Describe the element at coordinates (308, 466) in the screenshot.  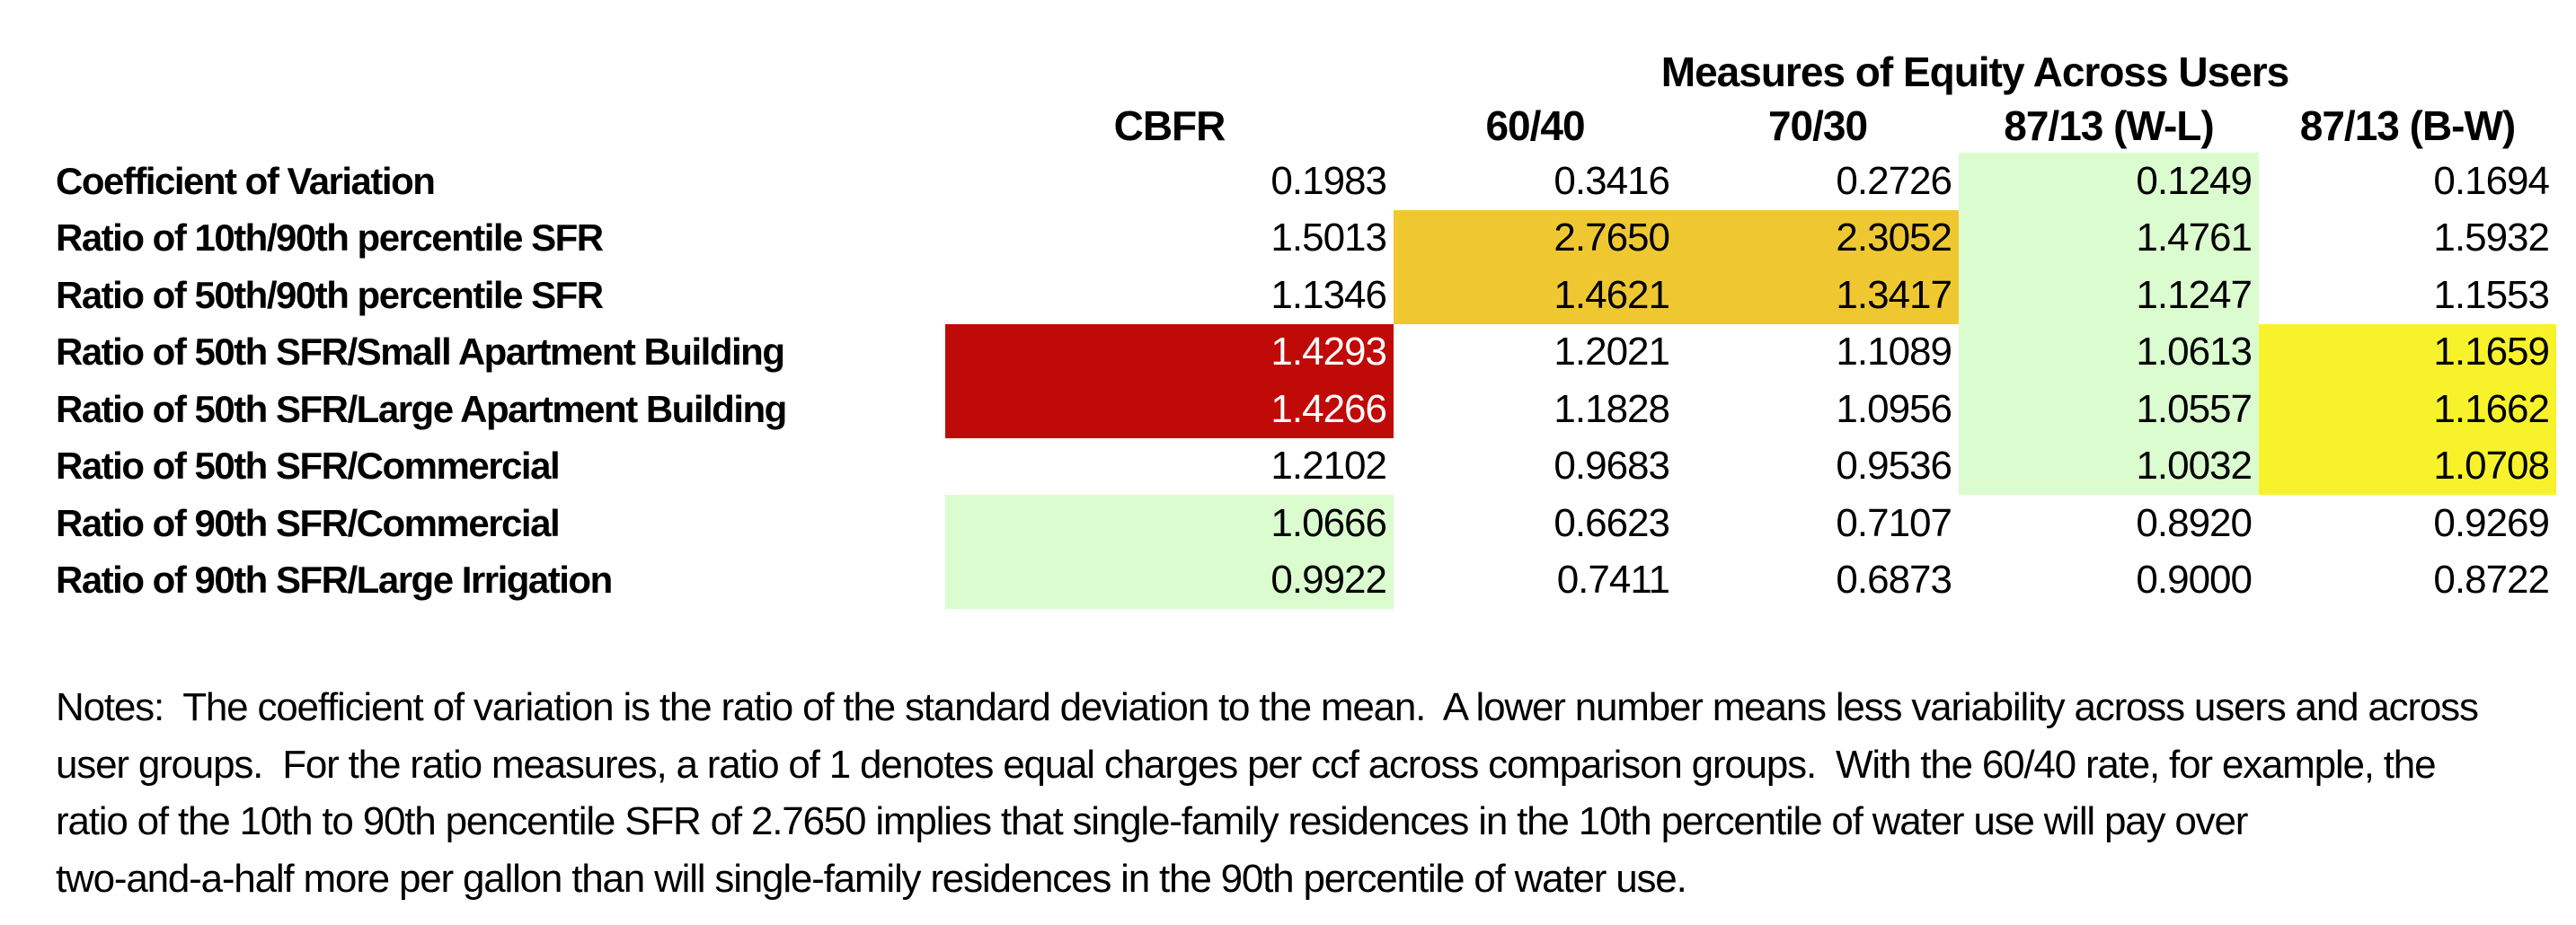
I see `row-label: Ratio of 50th SFR/Commercial` at that location.